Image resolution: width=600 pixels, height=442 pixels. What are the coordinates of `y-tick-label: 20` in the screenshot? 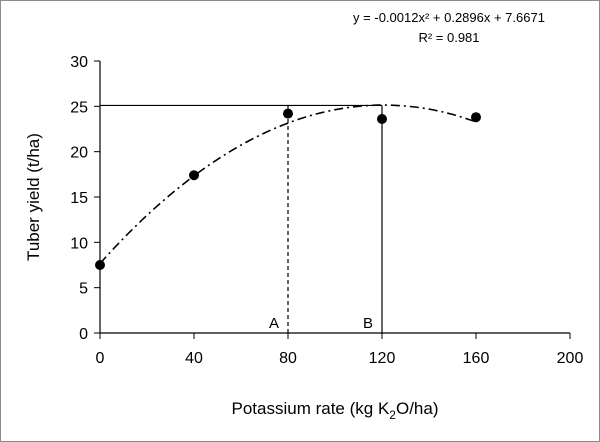 It's located at (79, 153).